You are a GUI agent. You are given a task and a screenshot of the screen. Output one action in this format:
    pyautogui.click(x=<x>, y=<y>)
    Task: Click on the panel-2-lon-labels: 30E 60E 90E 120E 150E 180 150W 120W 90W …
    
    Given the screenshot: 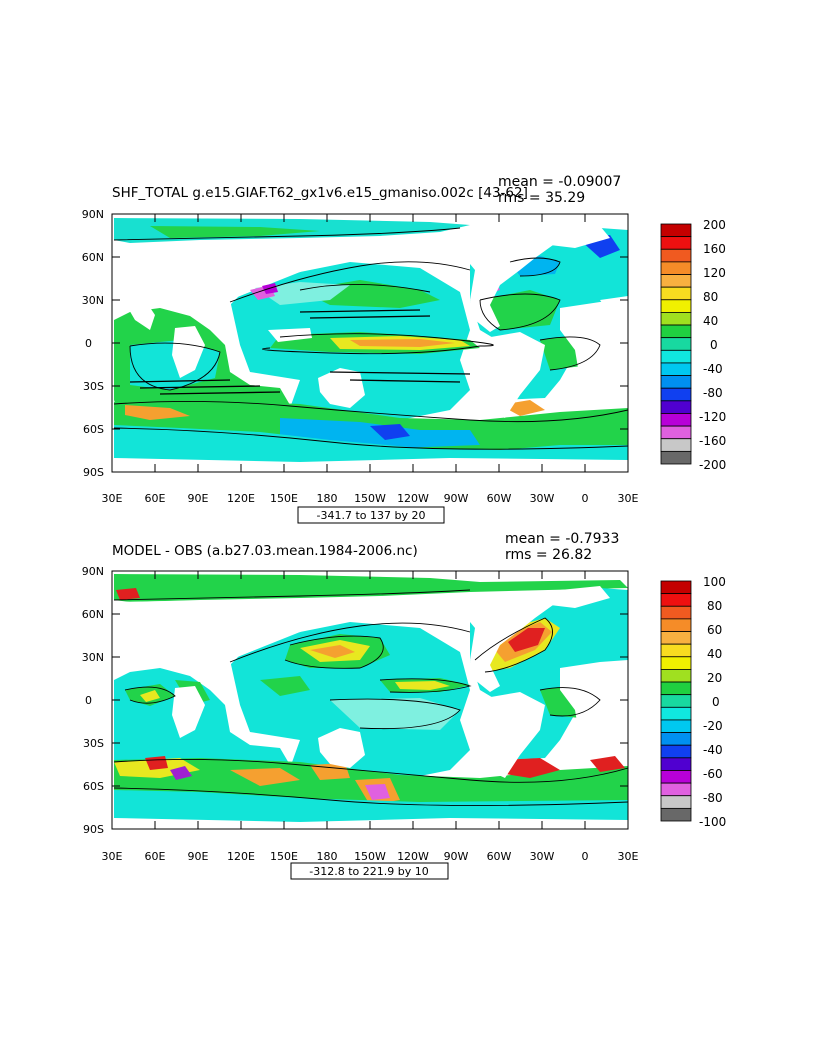 What is the action you would take?
    pyautogui.click(x=370, y=856)
    